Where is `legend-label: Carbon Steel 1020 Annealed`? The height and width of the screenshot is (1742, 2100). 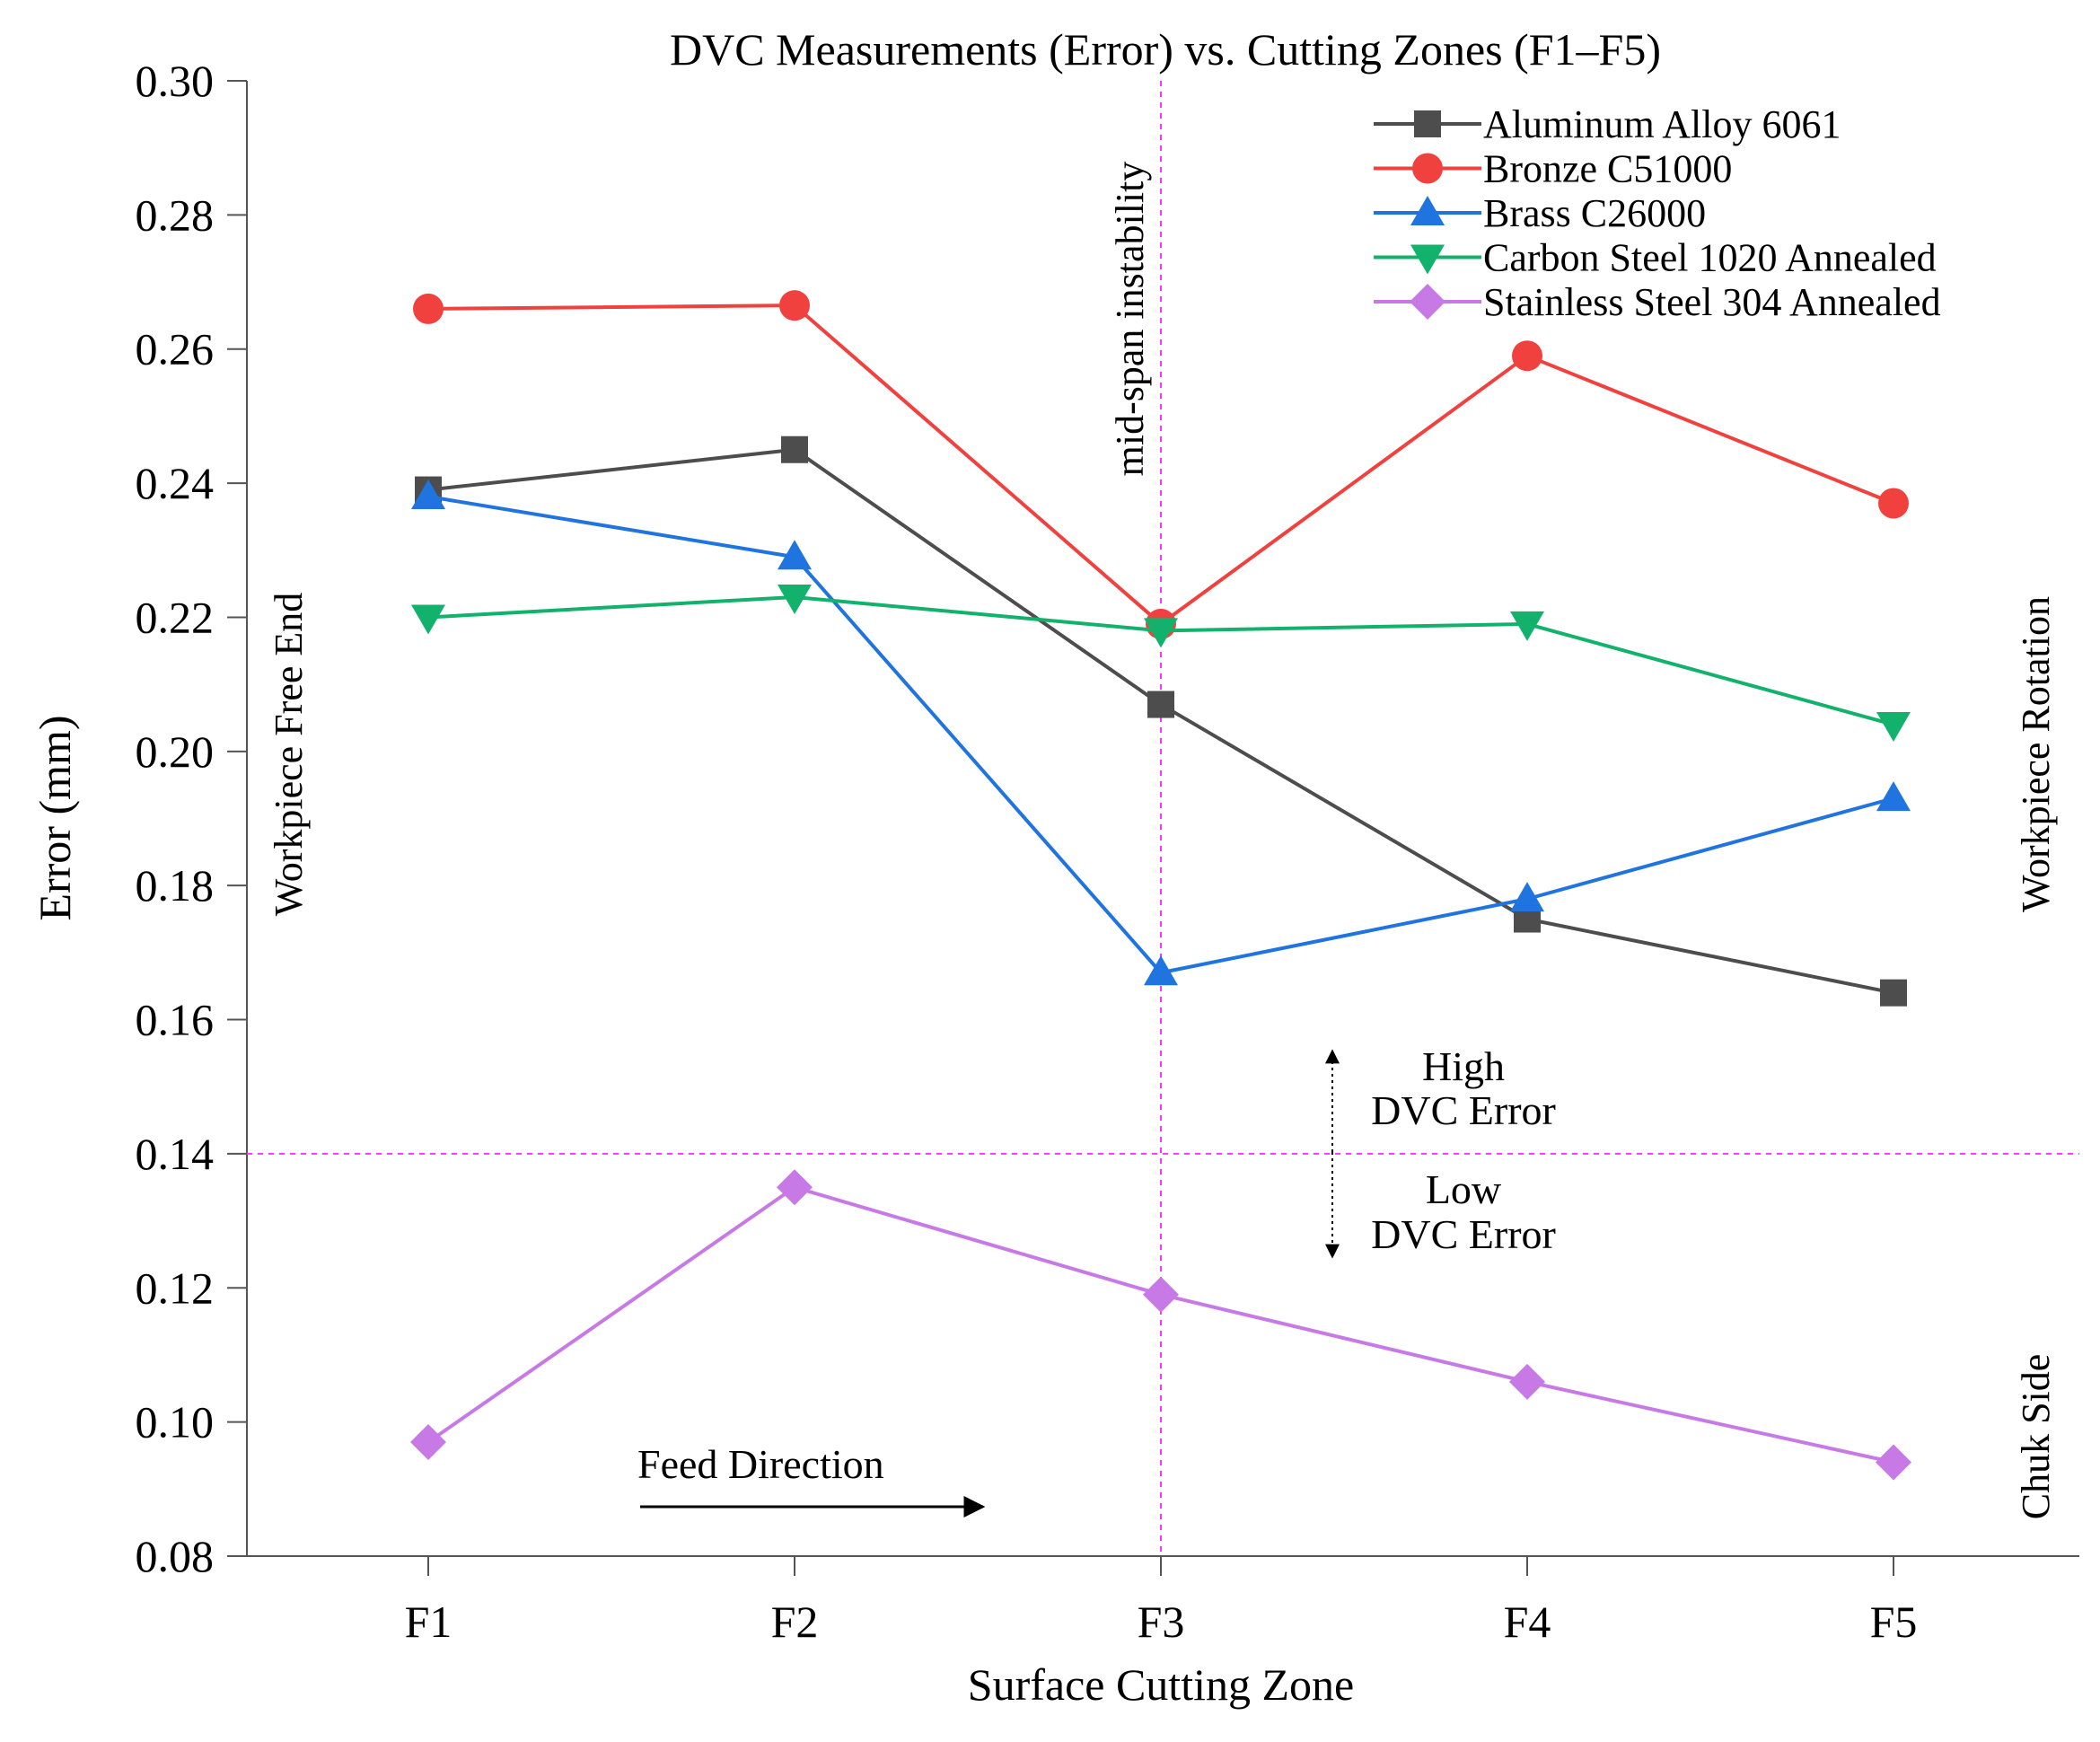 legend-label: Carbon Steel 1020 Annealed is located at coordinates (1710, 258).